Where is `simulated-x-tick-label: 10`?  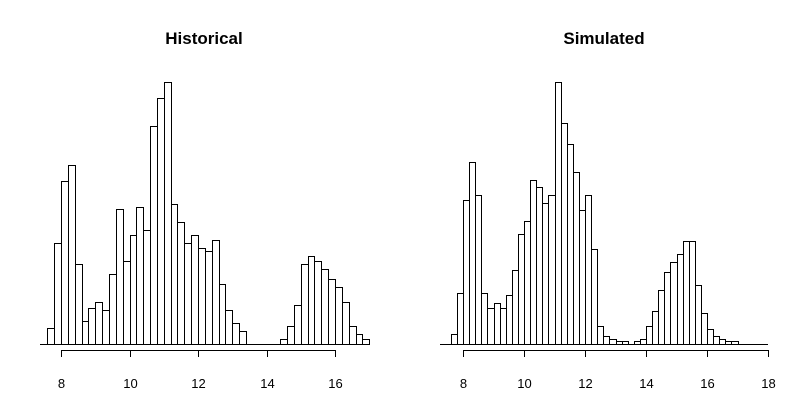 simulated-x-tick-label: 10 is located at coordinates (524, 383).